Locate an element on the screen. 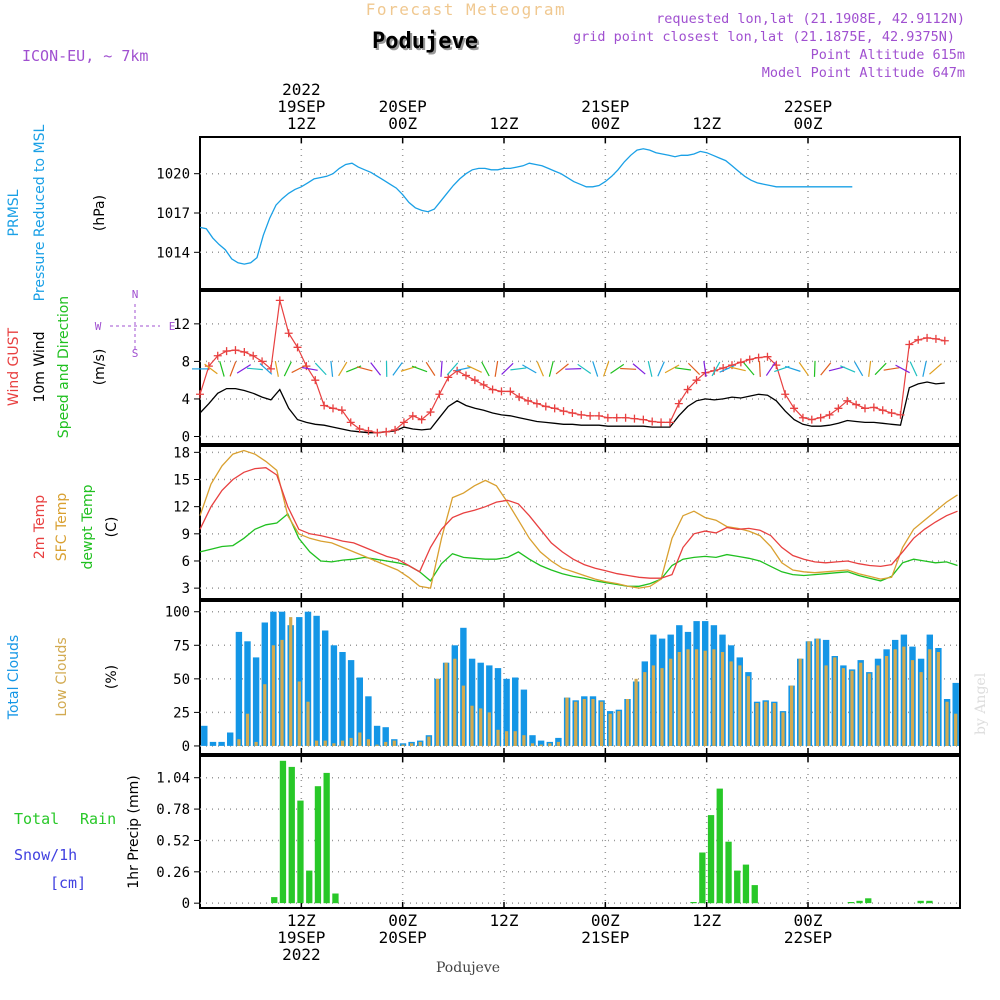  time-label-bottom: 21SEP is located at coordinates (605, 937).